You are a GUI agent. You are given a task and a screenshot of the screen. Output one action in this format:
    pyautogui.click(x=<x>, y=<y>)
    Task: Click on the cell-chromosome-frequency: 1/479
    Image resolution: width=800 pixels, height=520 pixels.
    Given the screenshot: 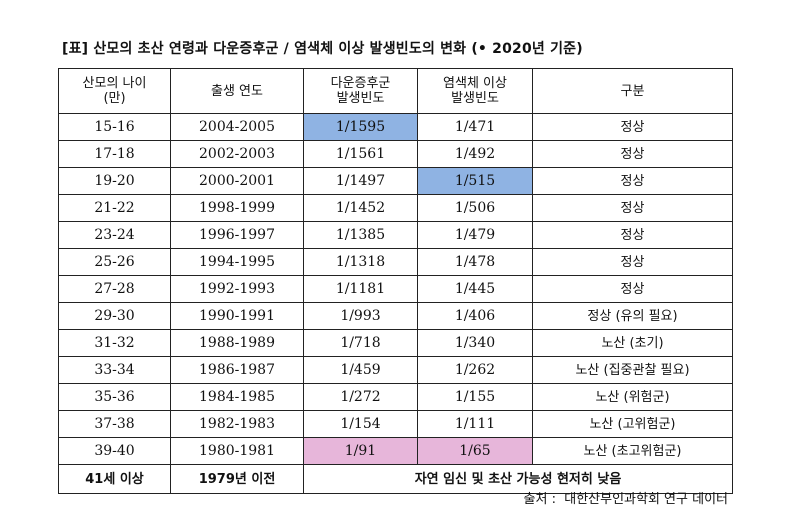 What is the action you would take?
    pyautogui.click(x=475, y=235)
    